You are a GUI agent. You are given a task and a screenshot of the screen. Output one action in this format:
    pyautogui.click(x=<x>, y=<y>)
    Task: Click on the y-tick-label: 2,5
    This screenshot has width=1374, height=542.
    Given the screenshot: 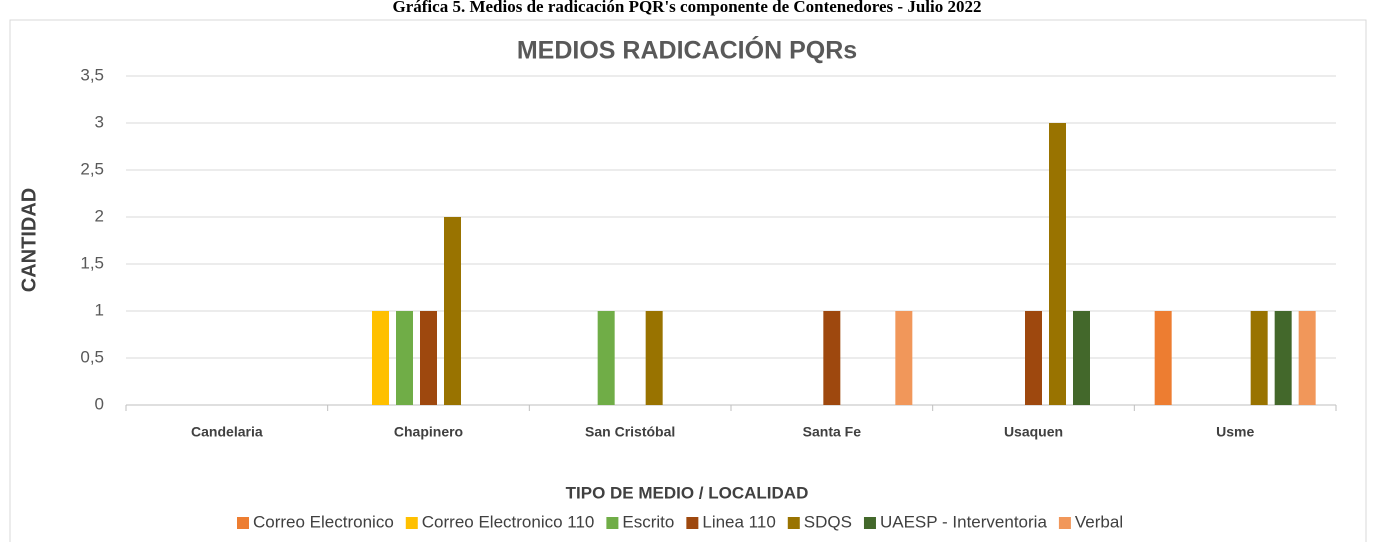 What is the action you would take?
    pyautogui.click(x=92, y=168)
    